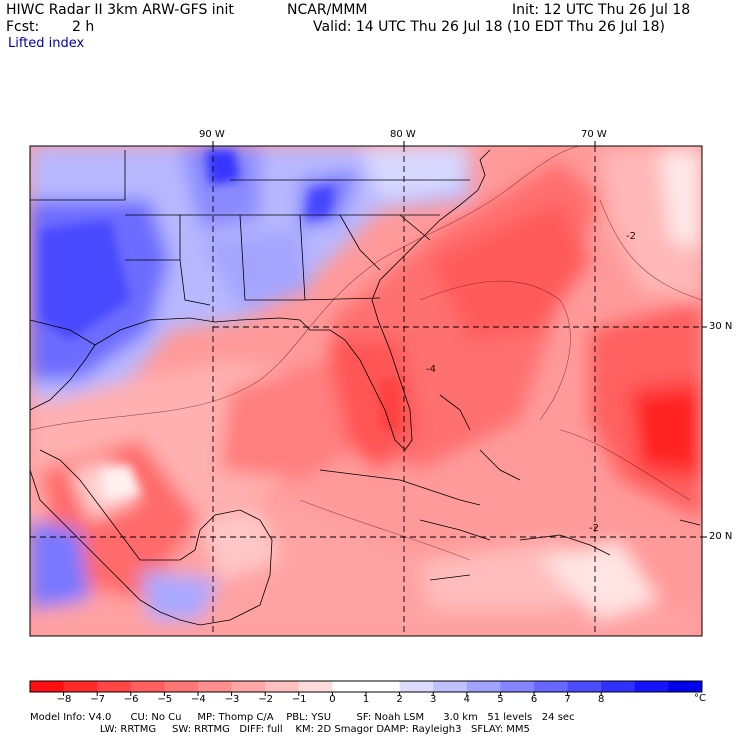 The width and height of the screenshot is (740, 740). What do you see at coordinates (500, 699) in the screenshot?
I see `colorbar-tick-label: 5` at bounding box center [500, 699].